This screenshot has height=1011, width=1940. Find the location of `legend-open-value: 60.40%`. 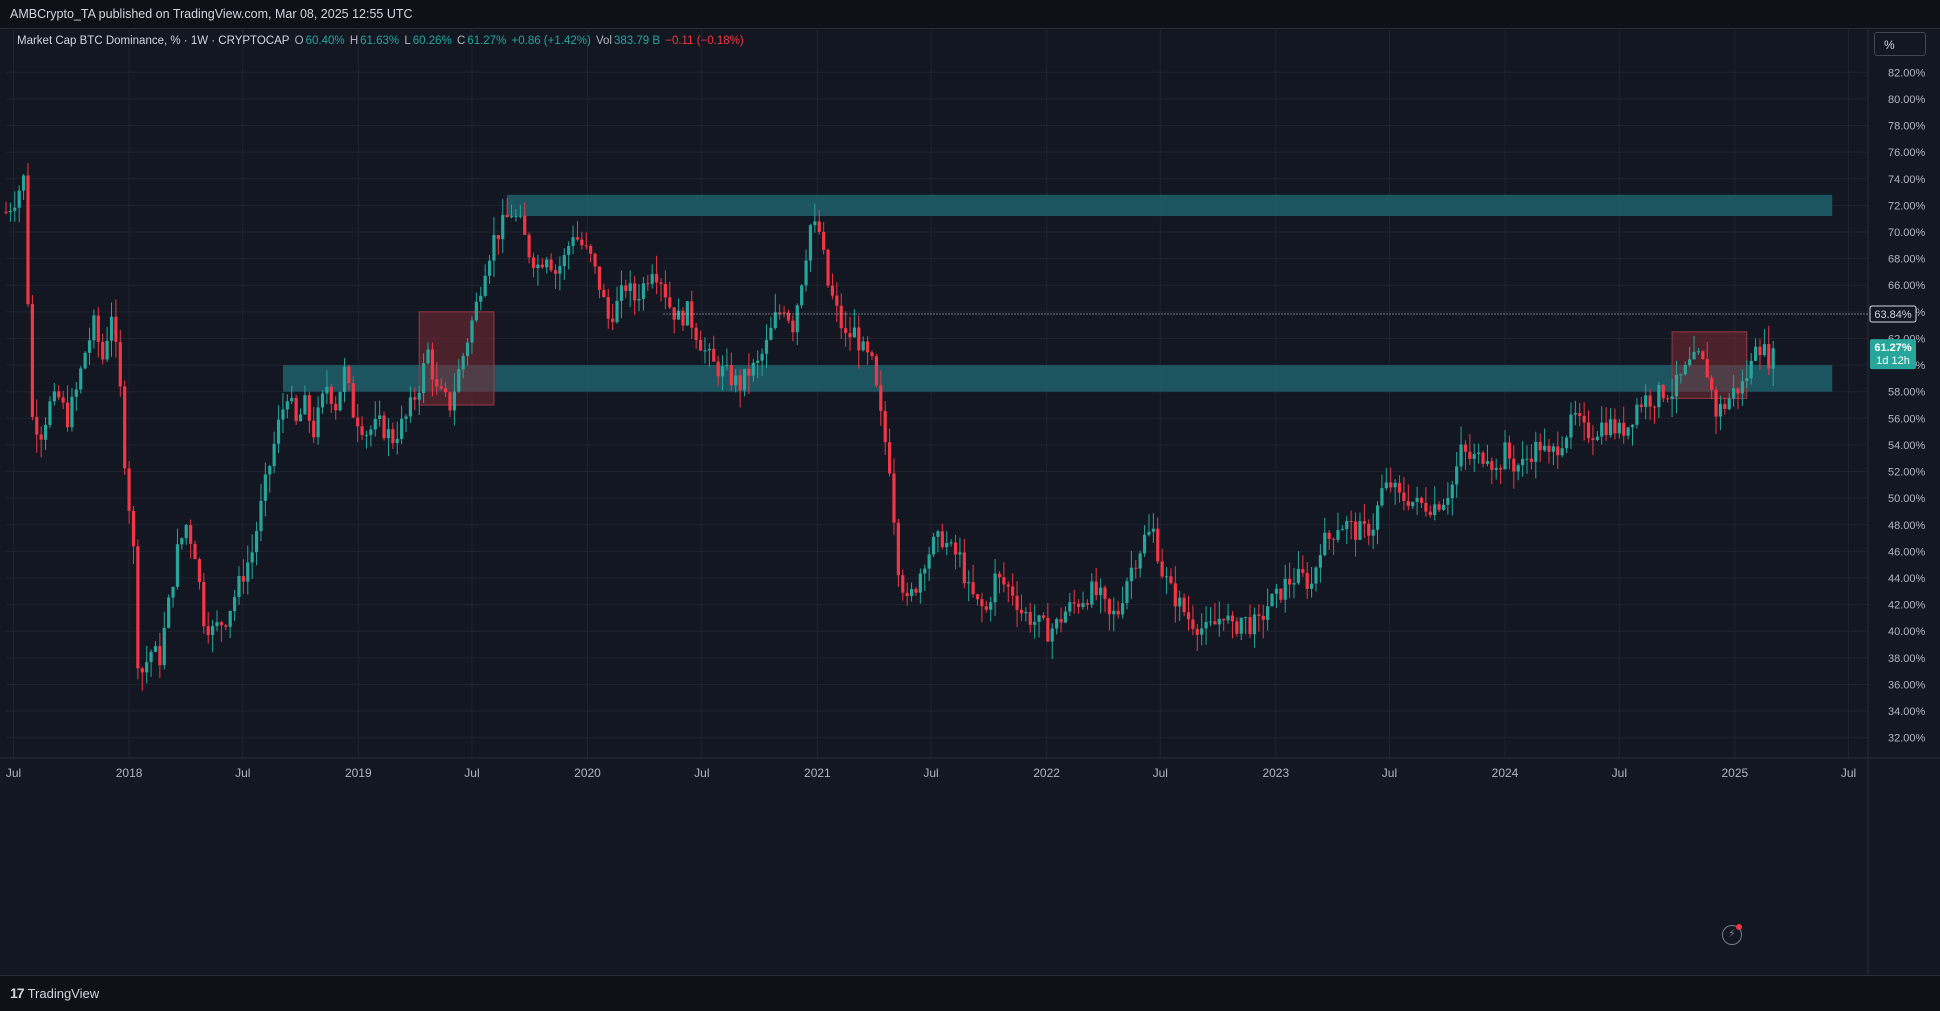

legend-open-value: 60.40% is located at coordinates (325, 41).